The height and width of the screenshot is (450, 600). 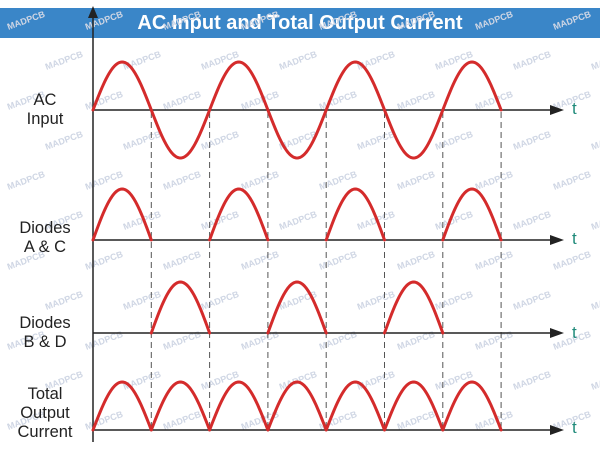 I want to click on label-line: AC, so click(x=45, y=100).